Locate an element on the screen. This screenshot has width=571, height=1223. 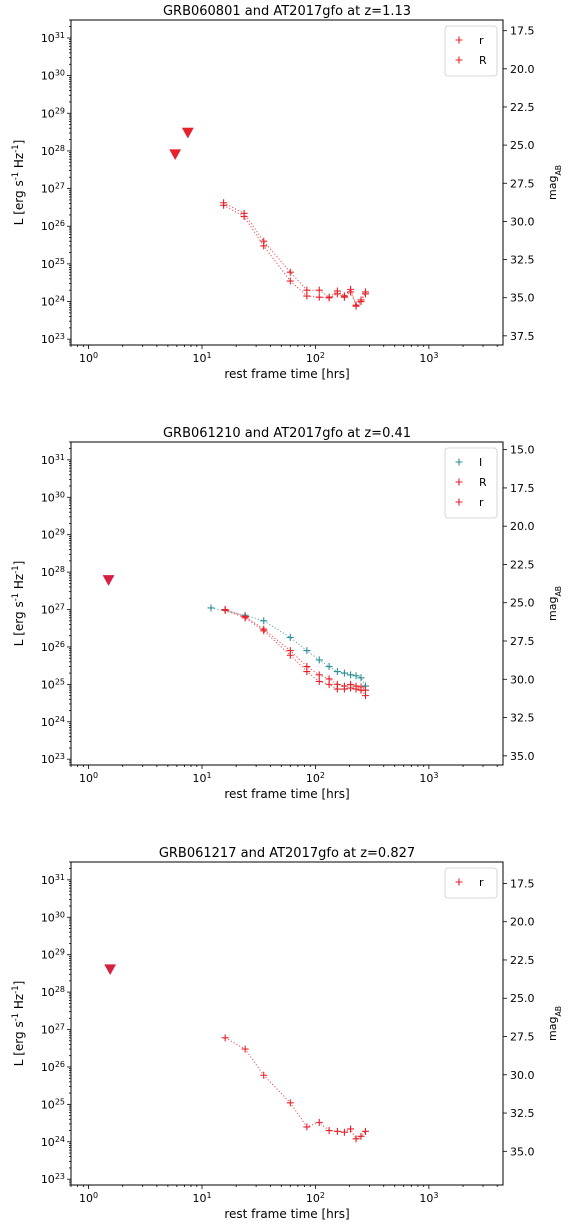
chart-title: GRB061210 and AT2017gfo at z=0.41 is located at coordinates (287, 433).